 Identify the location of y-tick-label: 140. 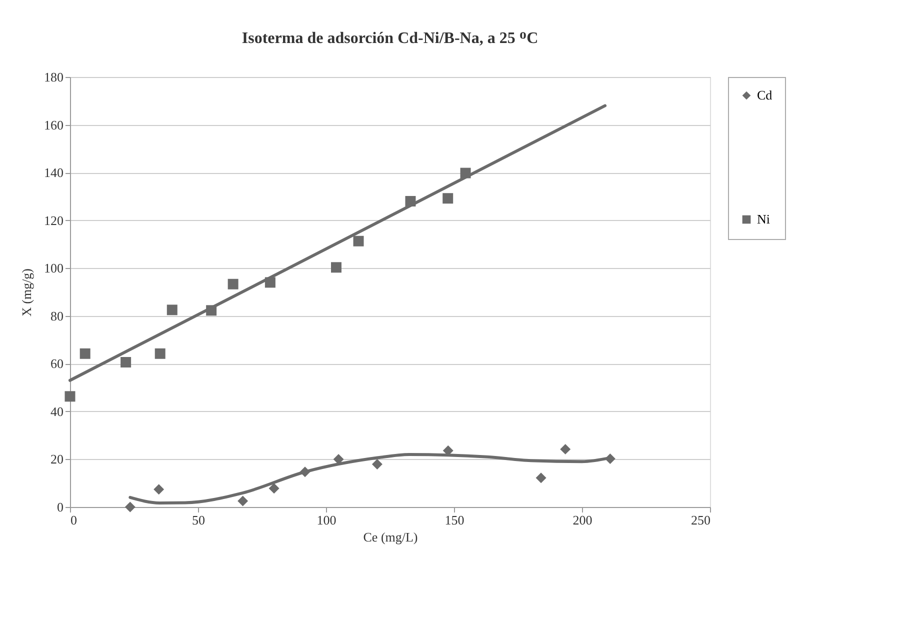
(54, 172).